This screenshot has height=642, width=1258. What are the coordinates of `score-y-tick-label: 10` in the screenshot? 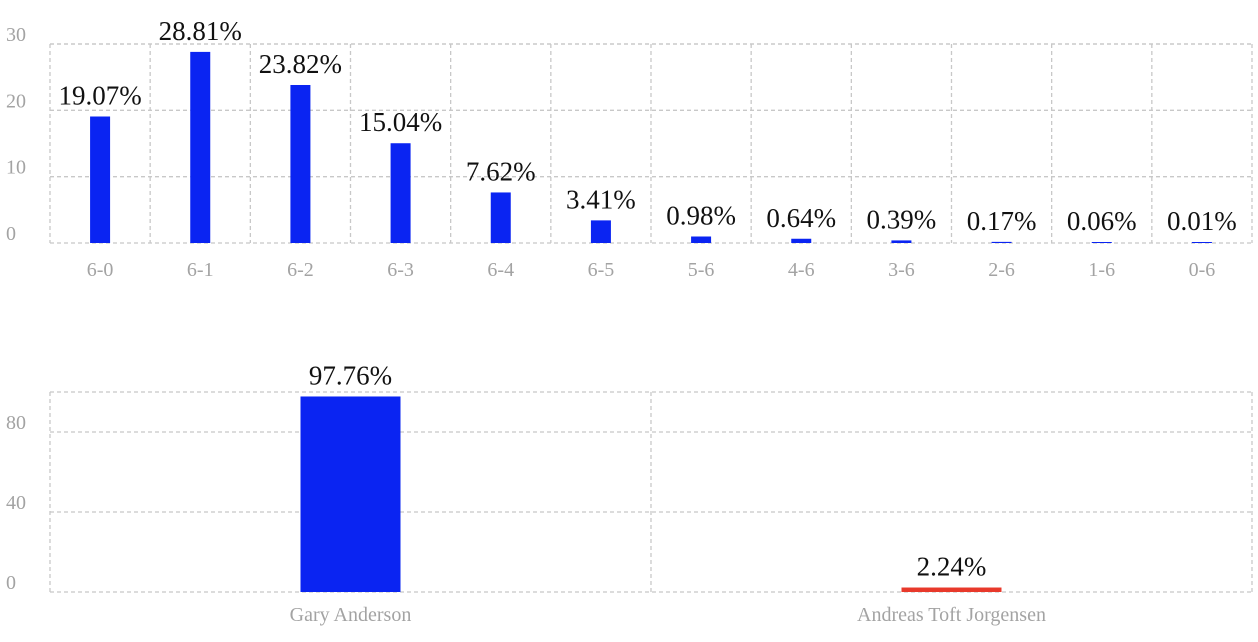 It's located at (16, 168).